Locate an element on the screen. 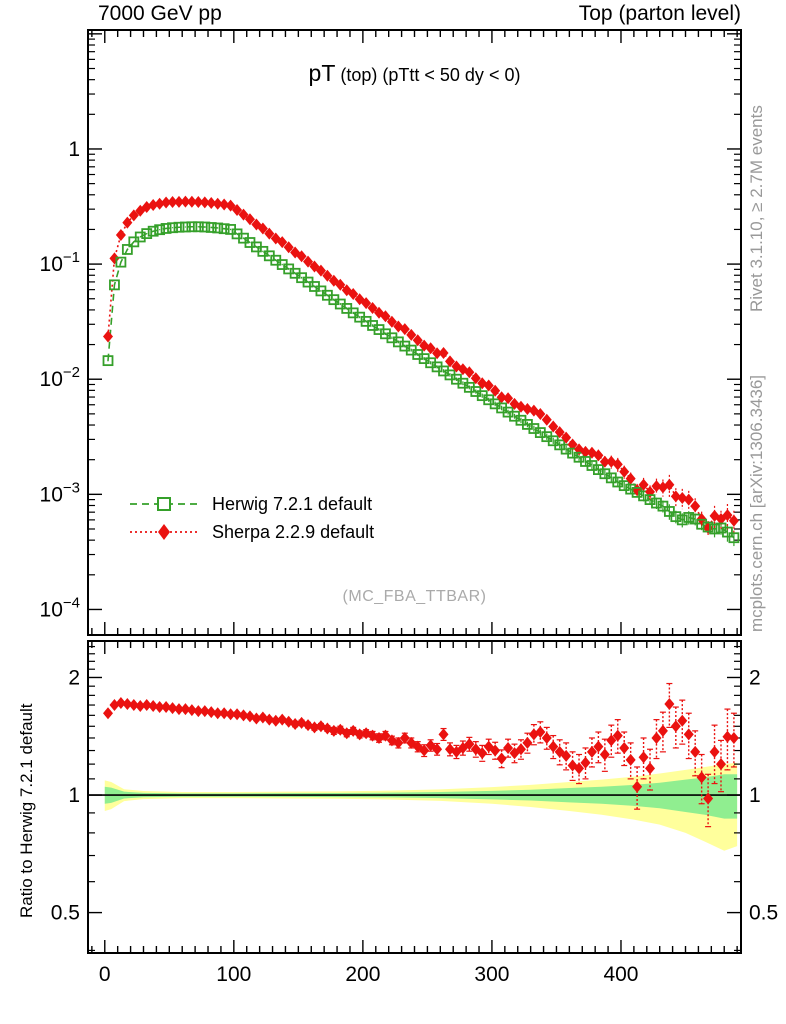 The height and width of the screenshot is (1024, 786). svg-text: 10⁻² is located at coordinates (60, 377).